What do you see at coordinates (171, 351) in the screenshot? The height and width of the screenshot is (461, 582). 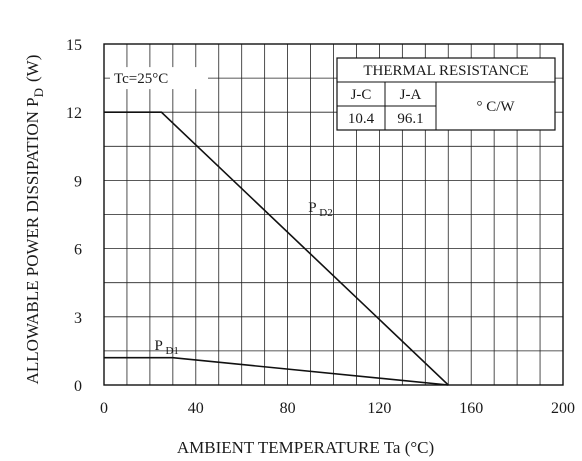 I see `series-label-sub: D1` at bounding box center [171, 351].